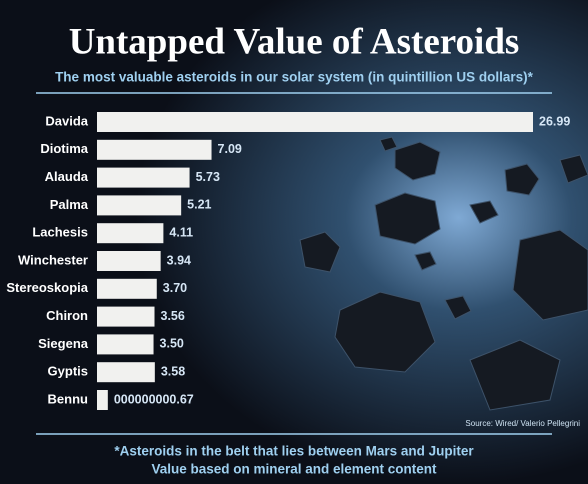 The height and width of the screenshot is (484, 588). What do you see at coordinates (154, 399) in the screenshot?
I see `value-label: 000000000.67` at bounding box center [154, 399].